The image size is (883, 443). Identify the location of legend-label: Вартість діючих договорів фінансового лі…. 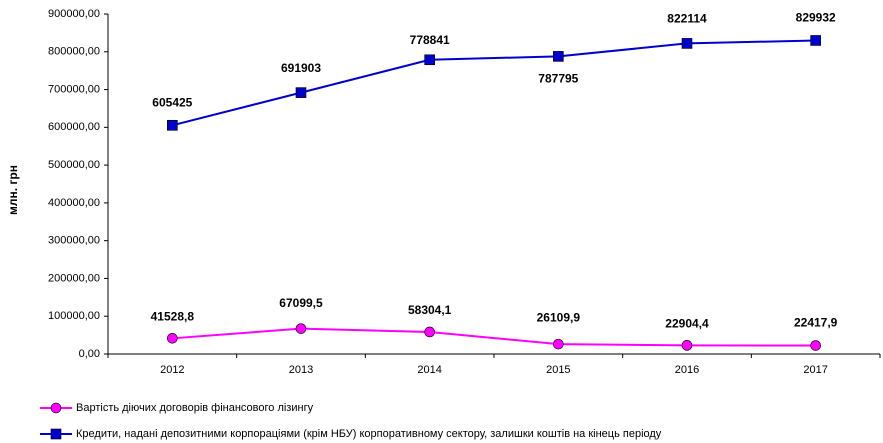
(195, 408).